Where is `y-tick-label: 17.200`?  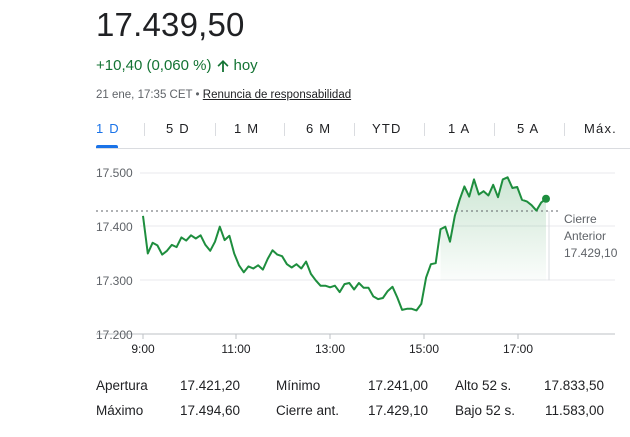
y-tick-label: 17.200 is located at coordinates (114, 335).